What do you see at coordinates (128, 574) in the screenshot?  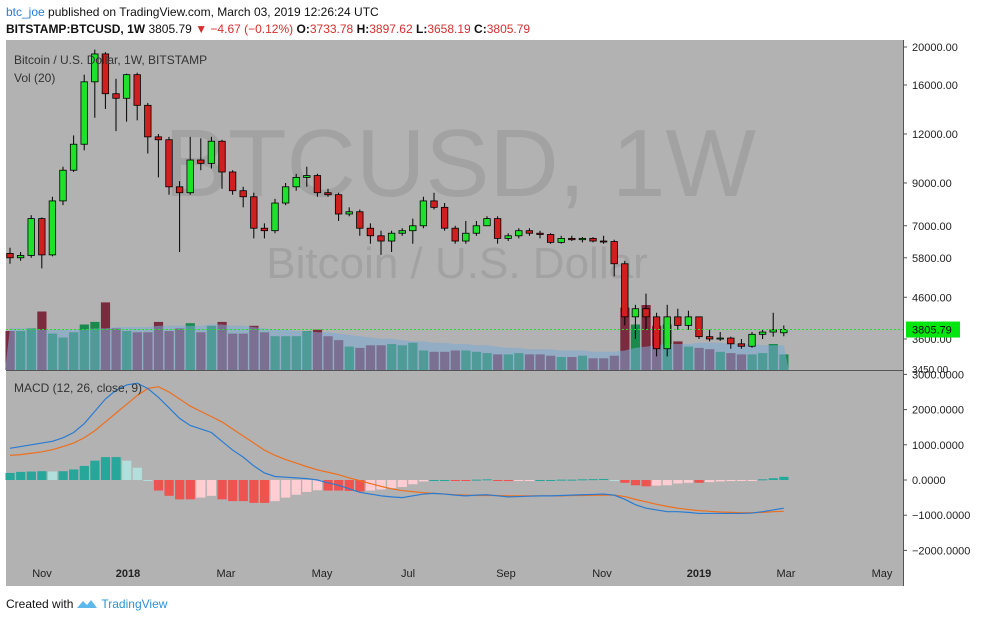 I see `time-tick-label: 2018` at bounding box center [128, 574].